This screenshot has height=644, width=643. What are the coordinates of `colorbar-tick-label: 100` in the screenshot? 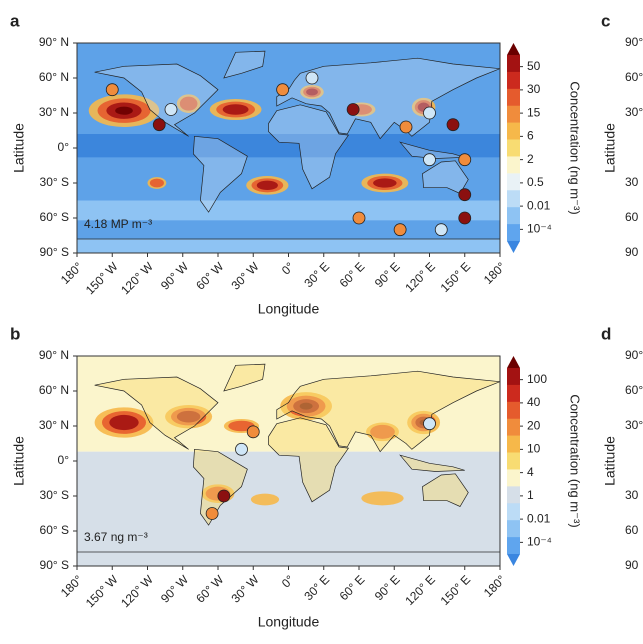 It's located at (537, 379).